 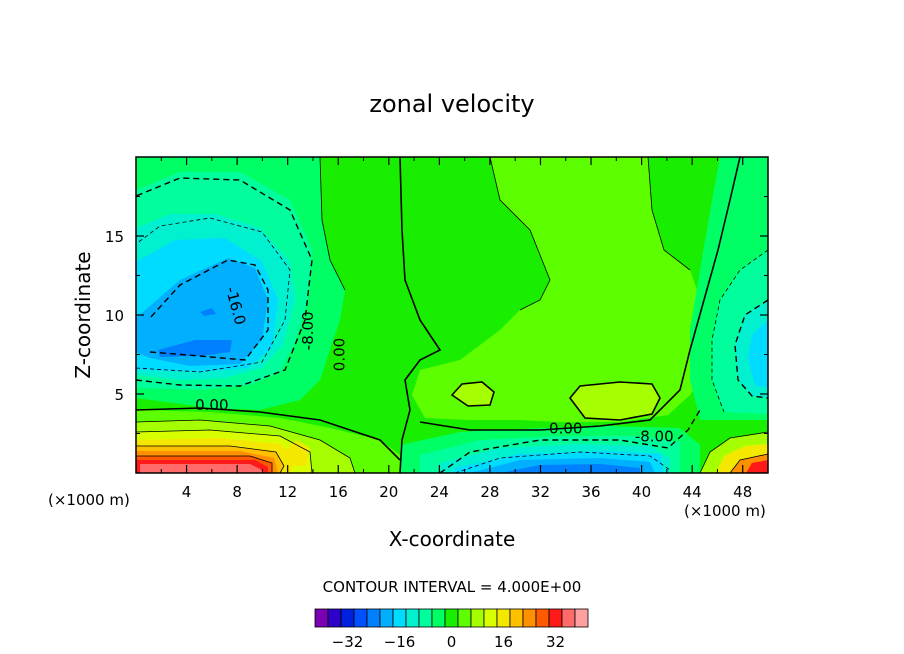 What do you see at coordinates (287, 492) in the screenshot?
I see `x-tick-label: 12` at bounding box center [287, 492].